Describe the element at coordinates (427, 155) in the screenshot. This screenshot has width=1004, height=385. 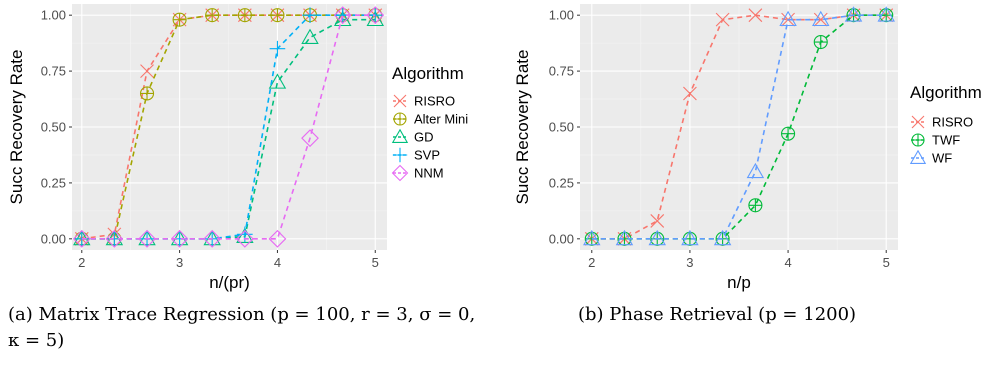
I see `legend-label: SVP` at that location.